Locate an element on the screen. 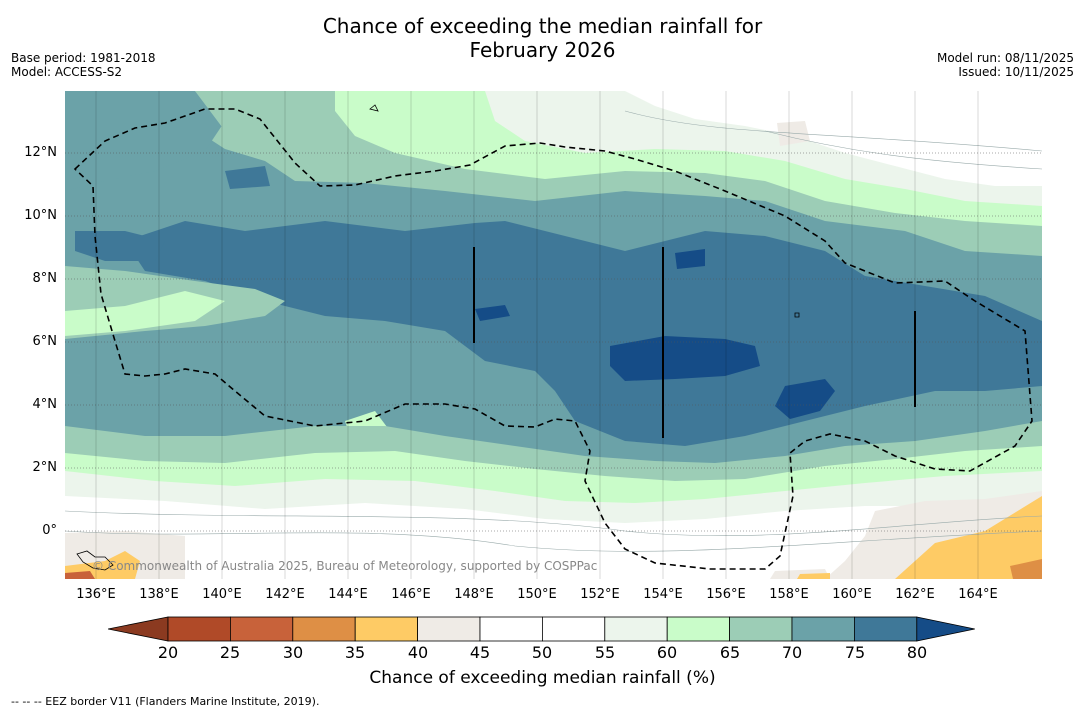 Image resolution: width=1085 pixels, height=713 pixels. lon-label-156e: 156°E is located at coordinates (726, 594).